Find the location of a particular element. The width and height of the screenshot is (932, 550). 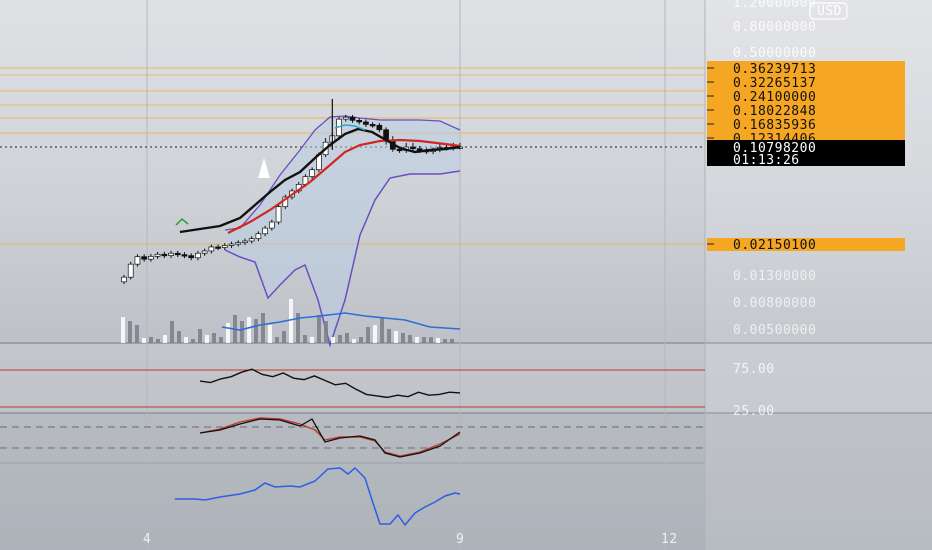

volume-ma-line is located at coordinates (341, 321).